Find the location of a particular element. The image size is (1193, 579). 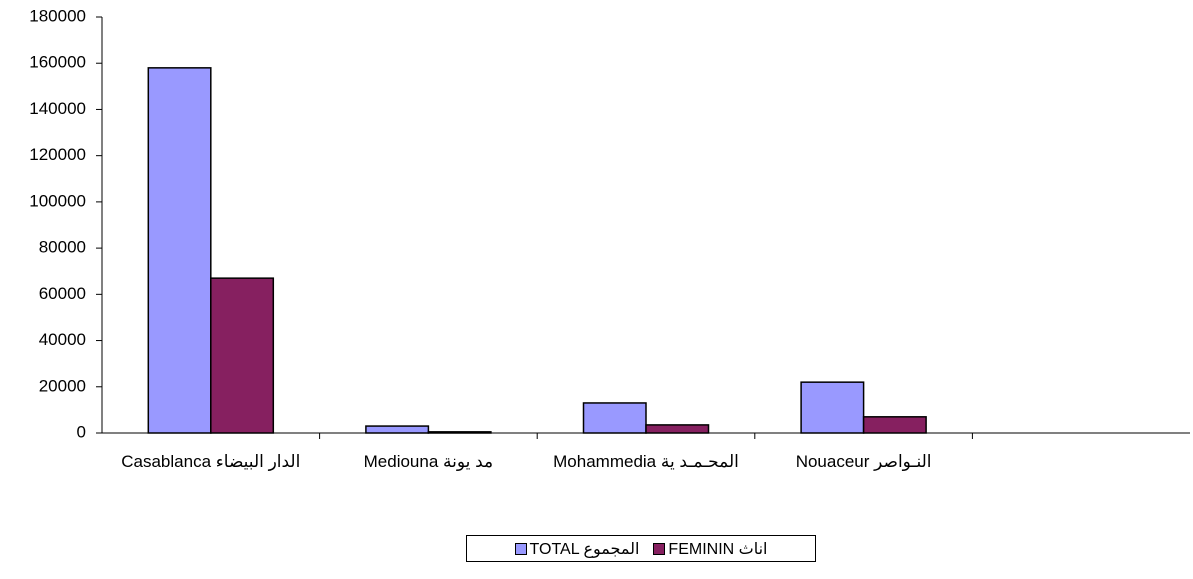

y-tick-label: 140000 is located at coordinates (57, 108).